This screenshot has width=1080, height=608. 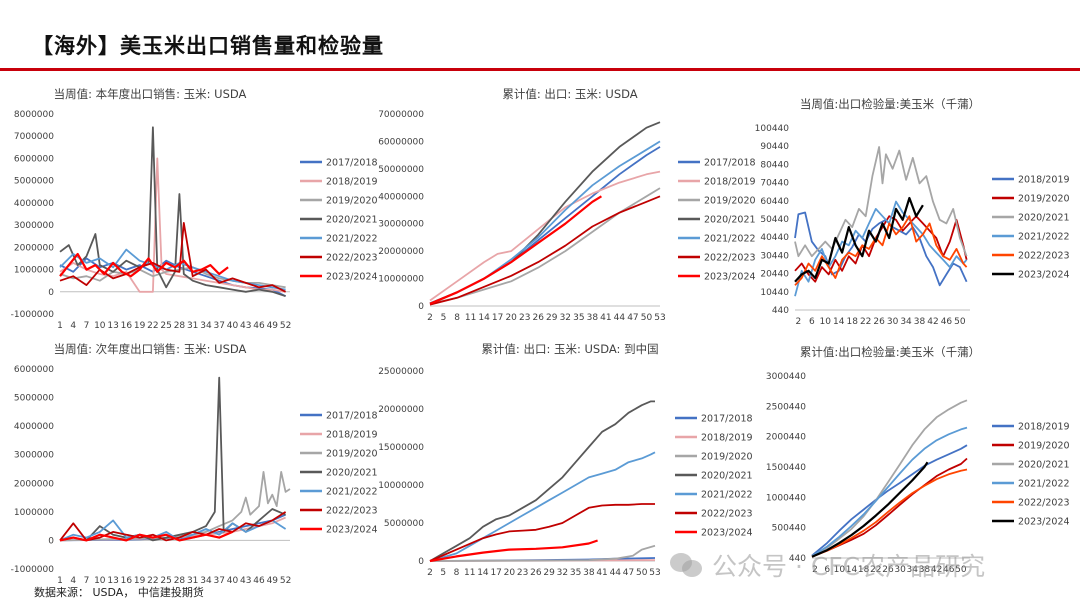 What do you see at coordinates (888, 570) in the screenshot?
I see `x-tick-label: 26` at bounding box center [888, 570].